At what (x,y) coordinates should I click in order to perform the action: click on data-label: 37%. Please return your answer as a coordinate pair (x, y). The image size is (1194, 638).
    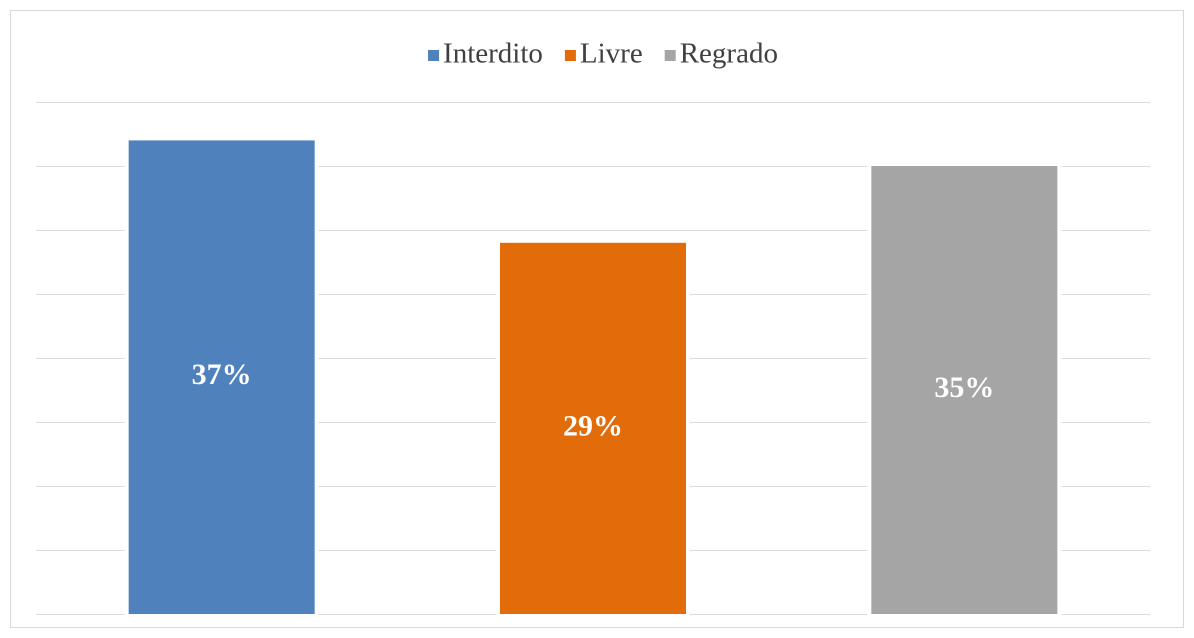
    Looking at the image, I should click on (222, 374).